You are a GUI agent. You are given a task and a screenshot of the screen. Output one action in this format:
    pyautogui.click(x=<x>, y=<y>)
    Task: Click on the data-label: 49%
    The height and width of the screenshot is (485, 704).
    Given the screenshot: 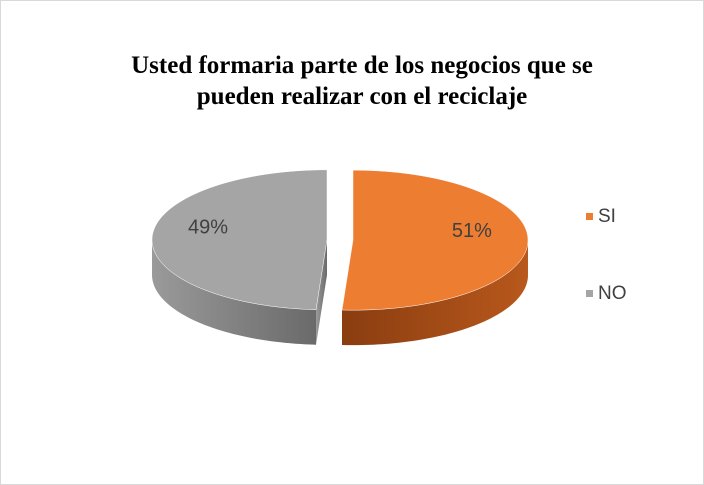 What is the action you would take?
    pyautogui.click(x=208, y=228)
    